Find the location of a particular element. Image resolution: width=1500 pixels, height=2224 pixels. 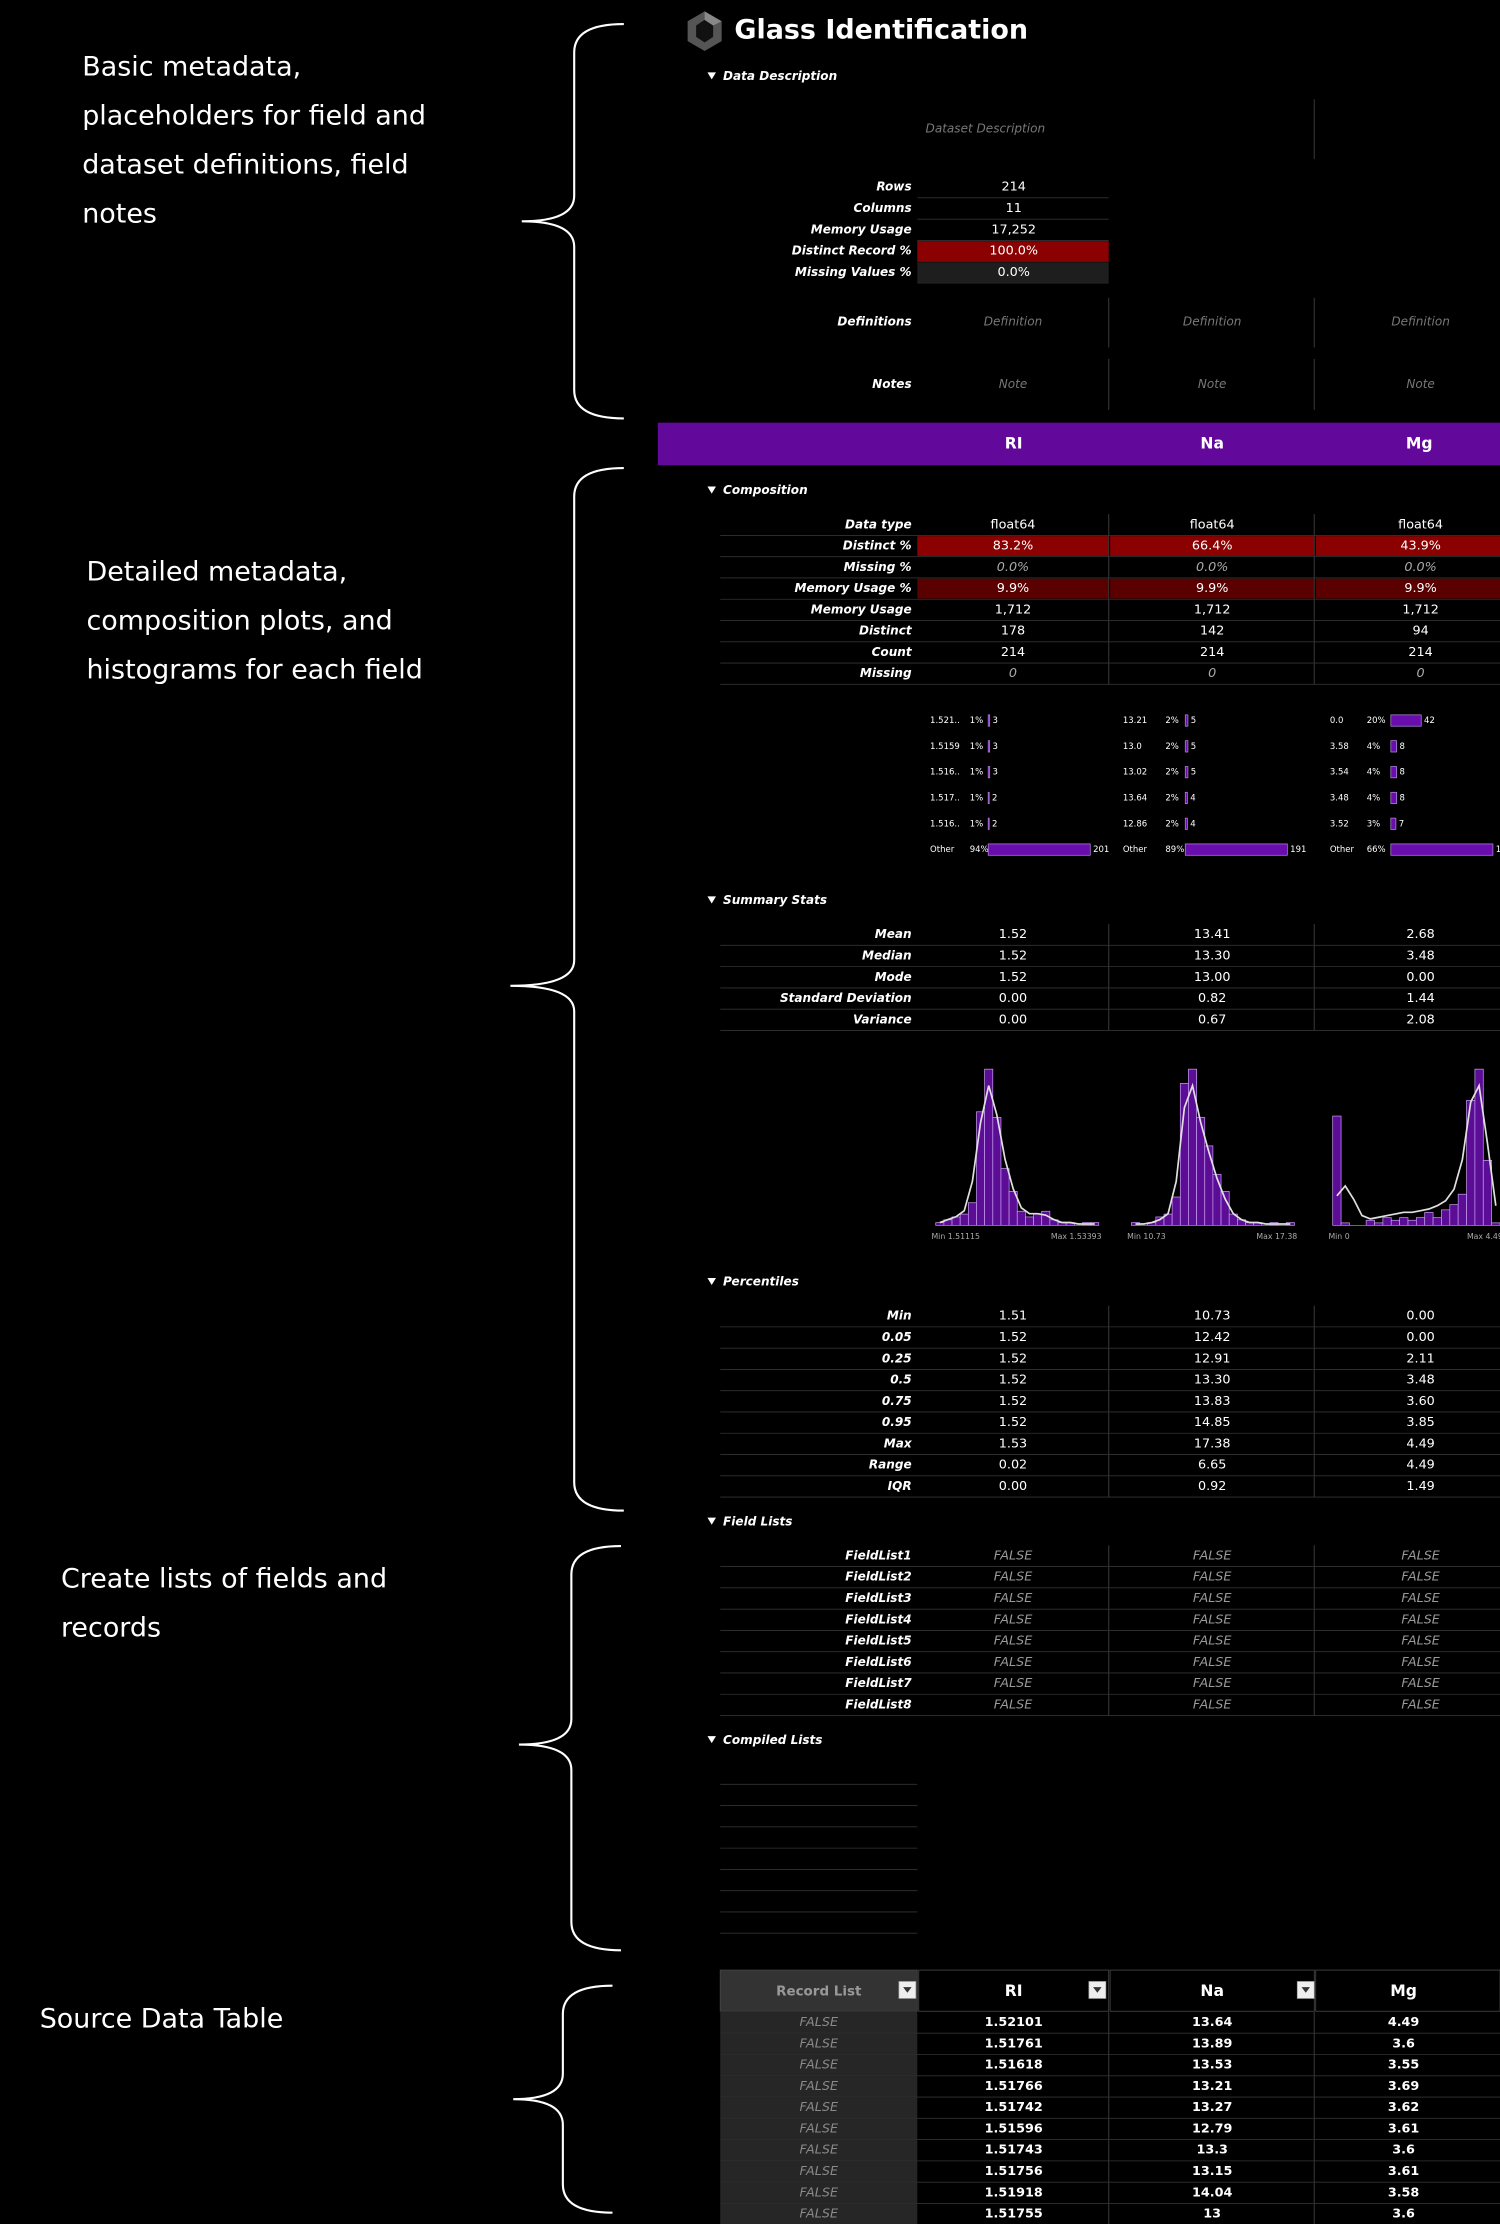

cell-value: 214 is located at coordinates (1420, 652).